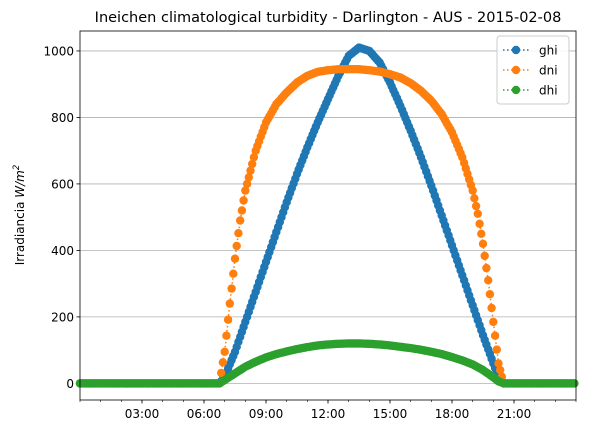 This screenshot has width=607, height=431. What do you see at coordinates (548, 91) in the screenshot?
I see `legend-label-dhi: dhi` at bounding box center [548, 91].